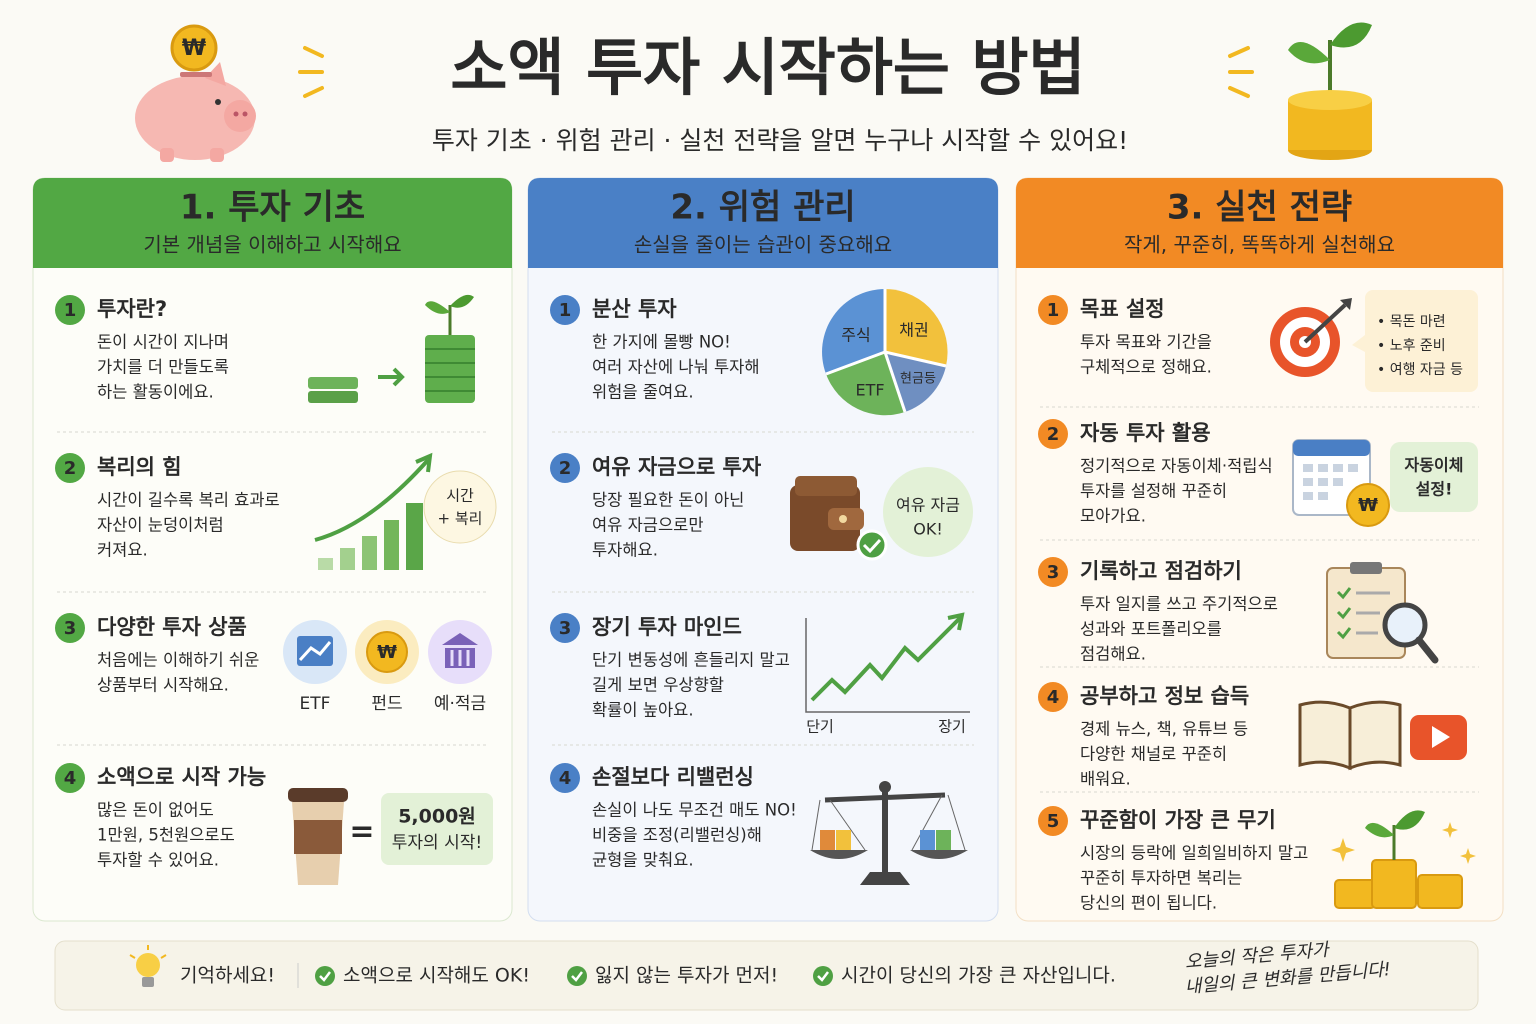 The width and height of the screenshot is (1536, 1024). What do you see at coordinates (918, 379) in the screenshot?
I see `pie-label: 현금등` at bounding box center [918, 379].